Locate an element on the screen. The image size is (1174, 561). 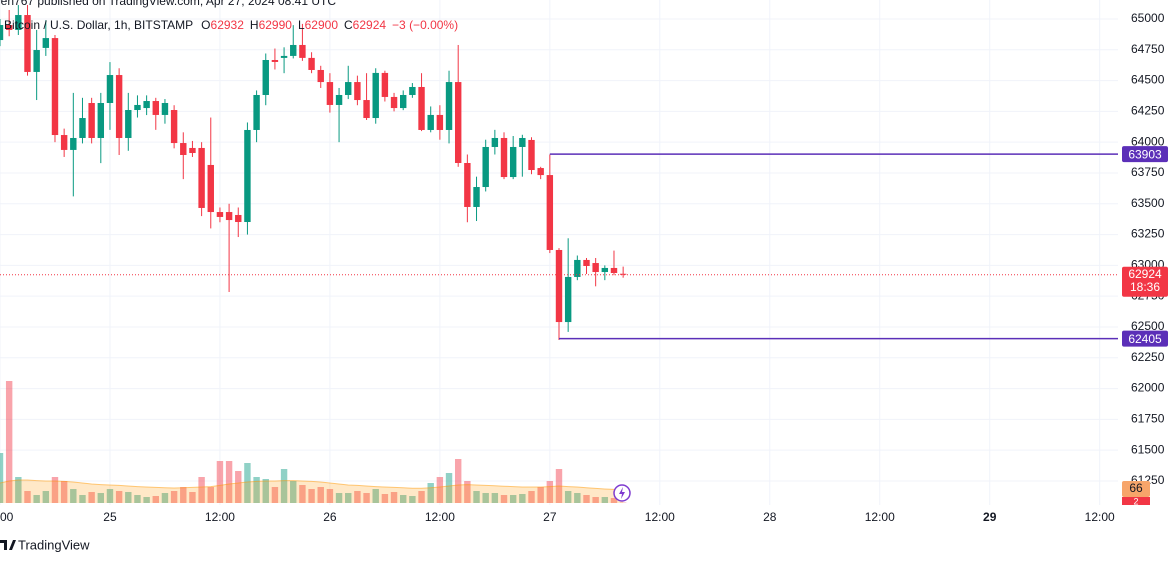
level-label-box is located at coordinates (1145, 338).